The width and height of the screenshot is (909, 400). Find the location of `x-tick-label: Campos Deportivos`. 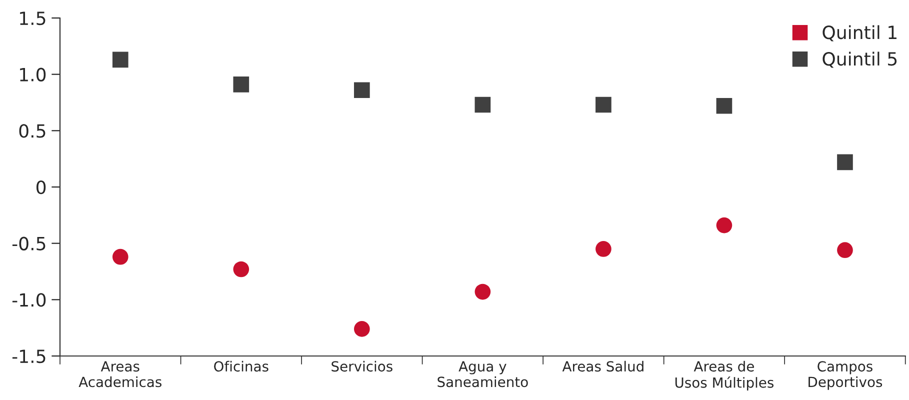

x-tick-label: Campos Deportivos is located at coordinates (845, 375).